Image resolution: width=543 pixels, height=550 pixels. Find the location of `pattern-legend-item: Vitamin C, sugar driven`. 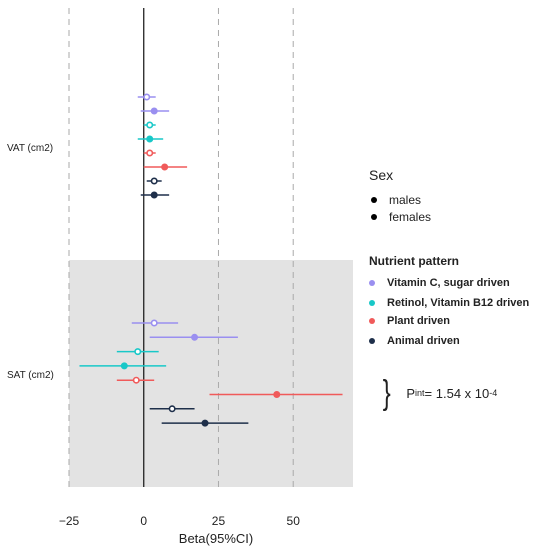

pattern-legend-item: Vitamin C, sugar driven is located at coordinates (439, 283).